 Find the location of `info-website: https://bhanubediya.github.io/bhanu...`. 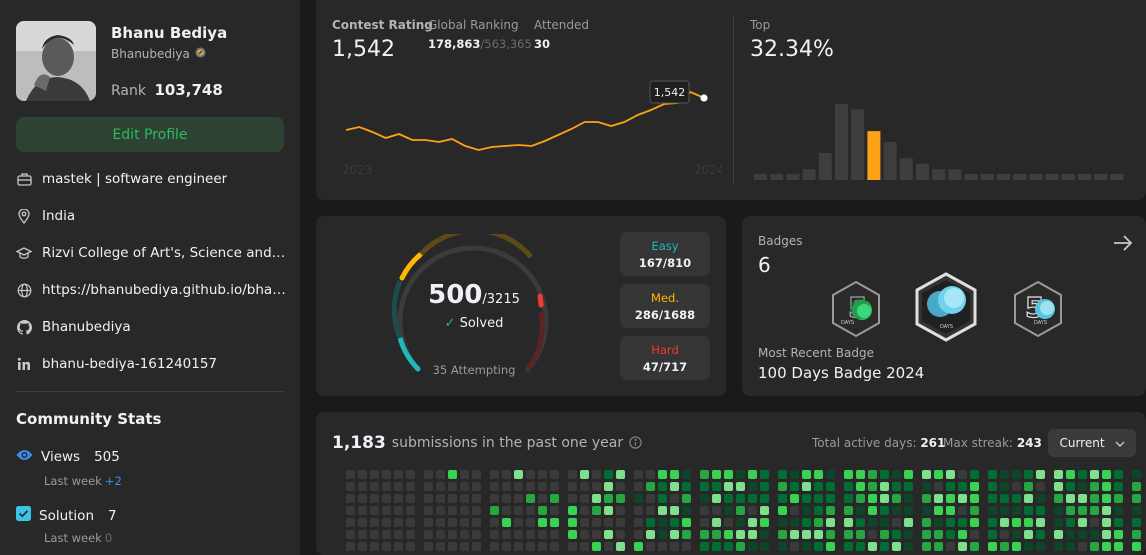

info-website: https://bhanubediya.github.io/bhanu... is located at coordinates (151, 290).